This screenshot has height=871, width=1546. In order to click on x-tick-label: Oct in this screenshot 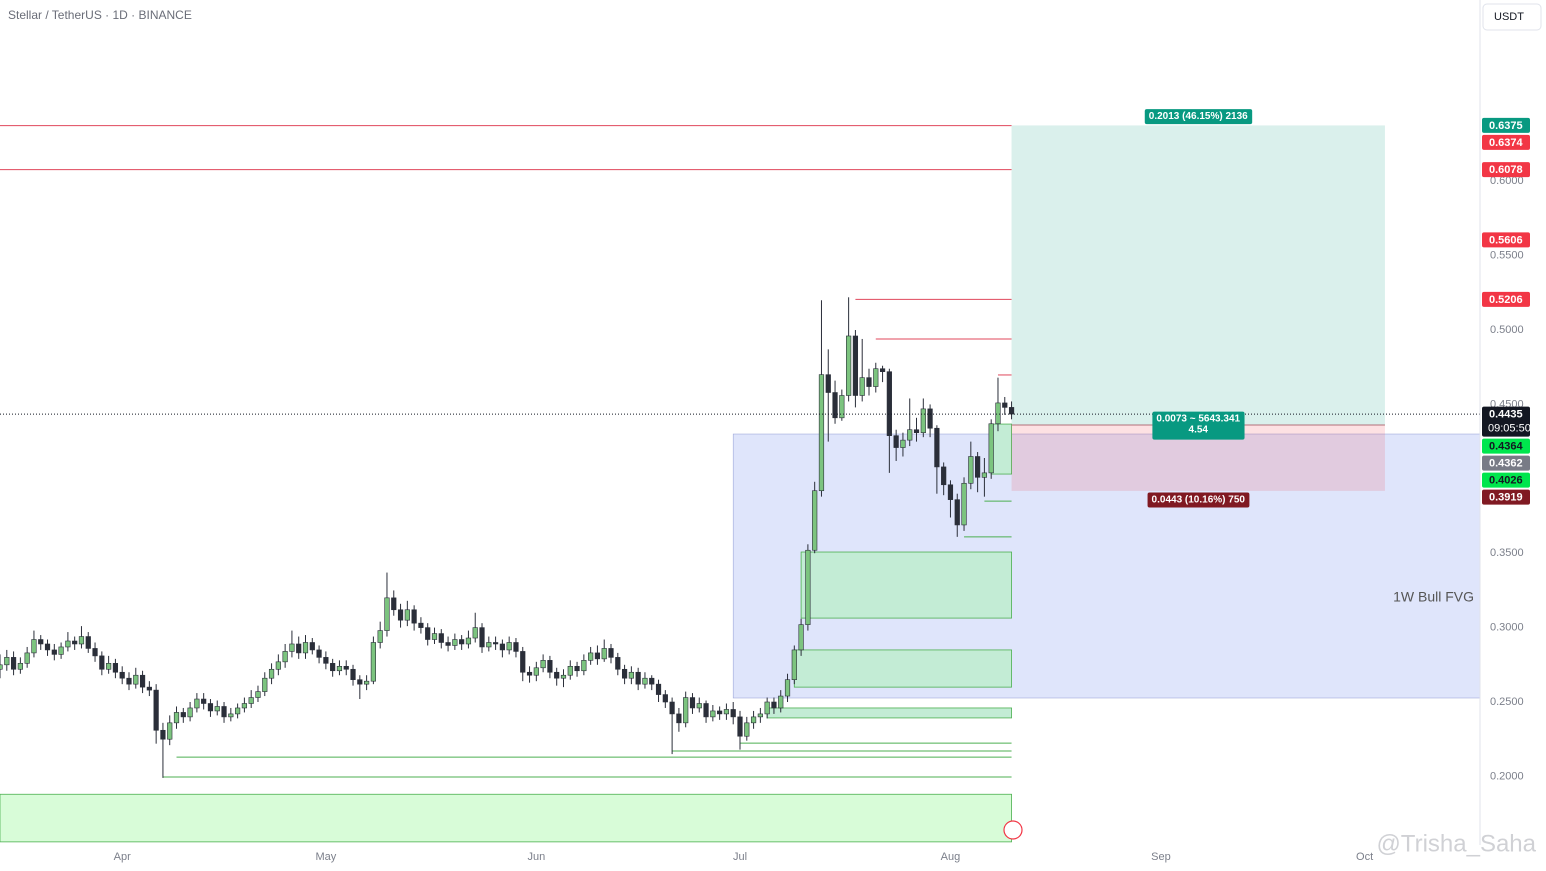, I will do `click(1364, 857)`.